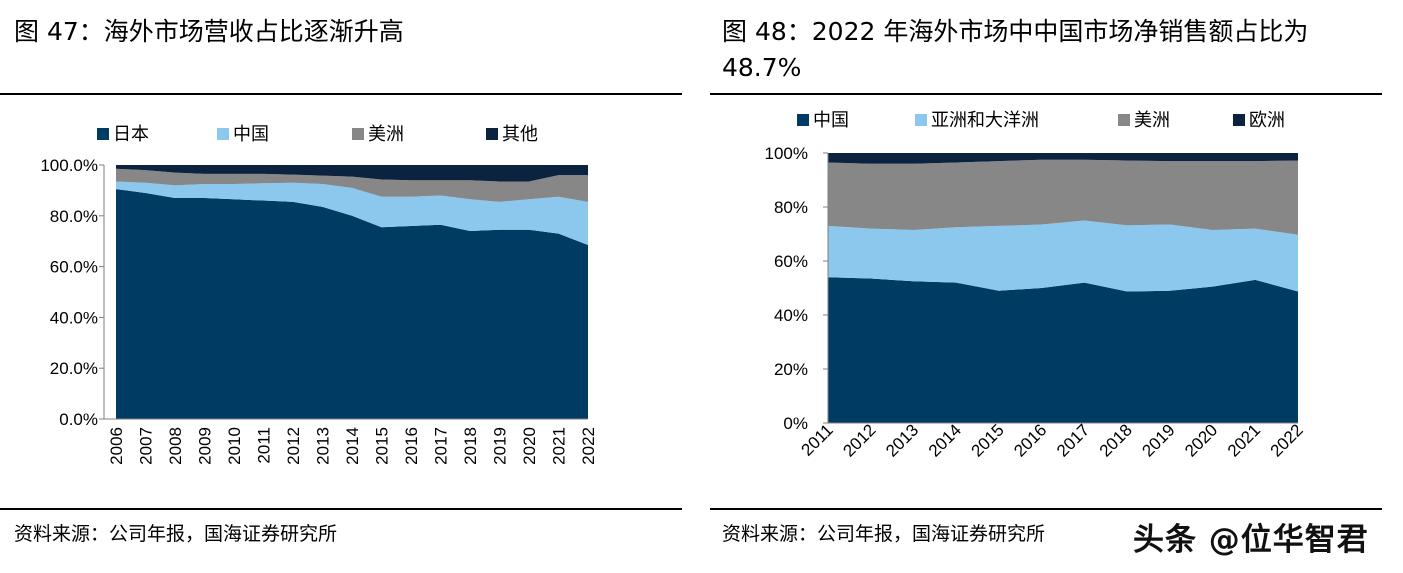 The image size is (1403, 573). What do you see at coordinates (588, 446) in the screenshot?
I see `chart1-x-tick-label: 2022` at bounding box center [588, 446].